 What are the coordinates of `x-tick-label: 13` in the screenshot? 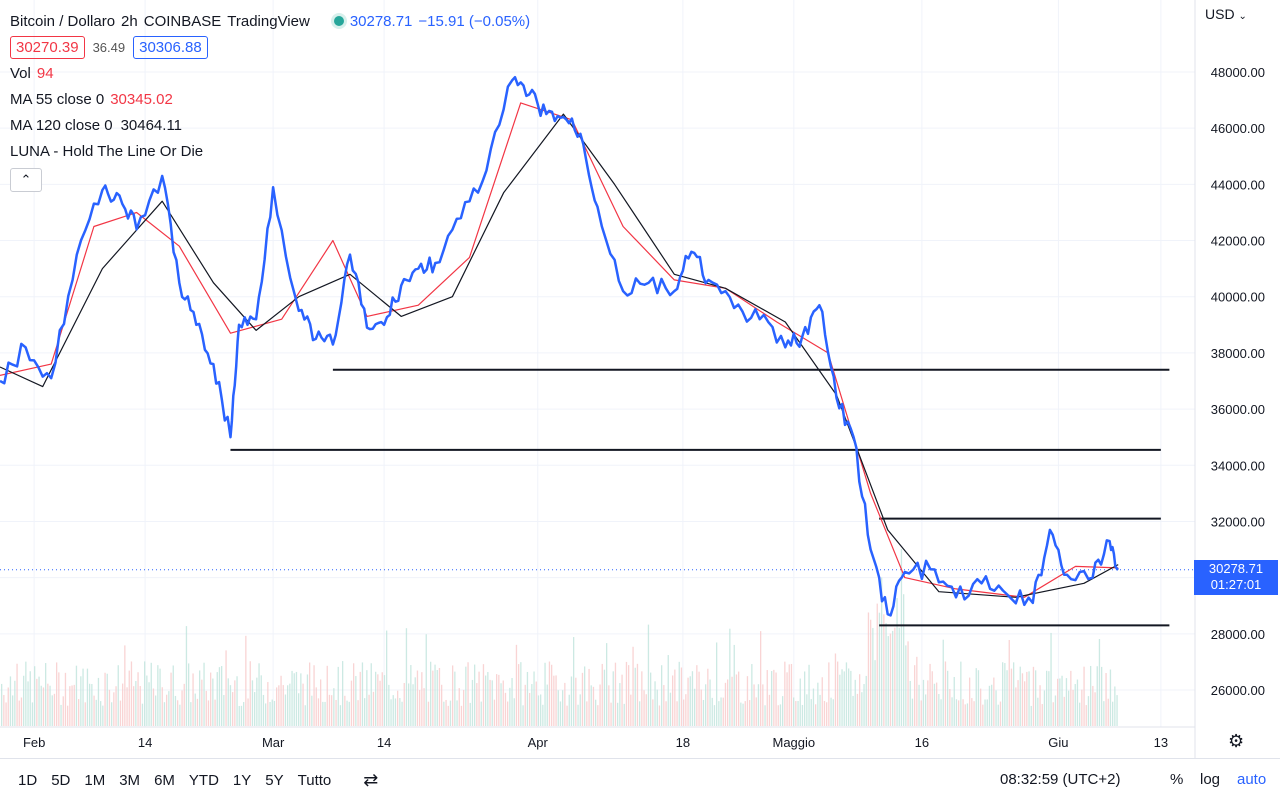 It's located at (1161, 742).